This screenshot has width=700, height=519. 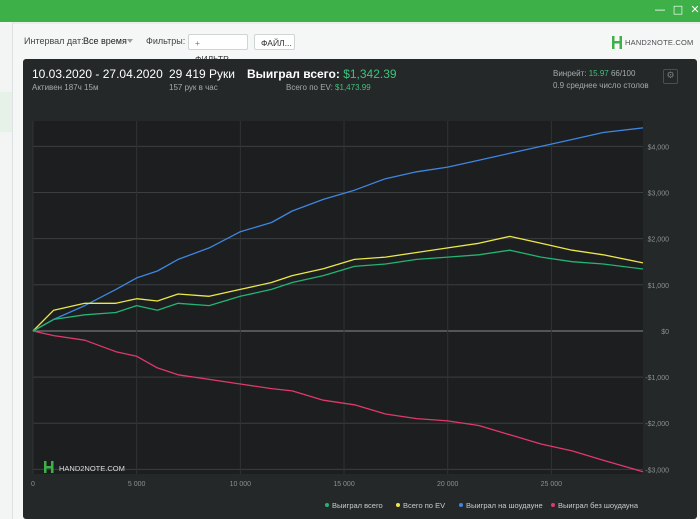 What do you see at coordinates (338, 290) in the screenshot?
I see `series-line` at bounding box center [338, 290].